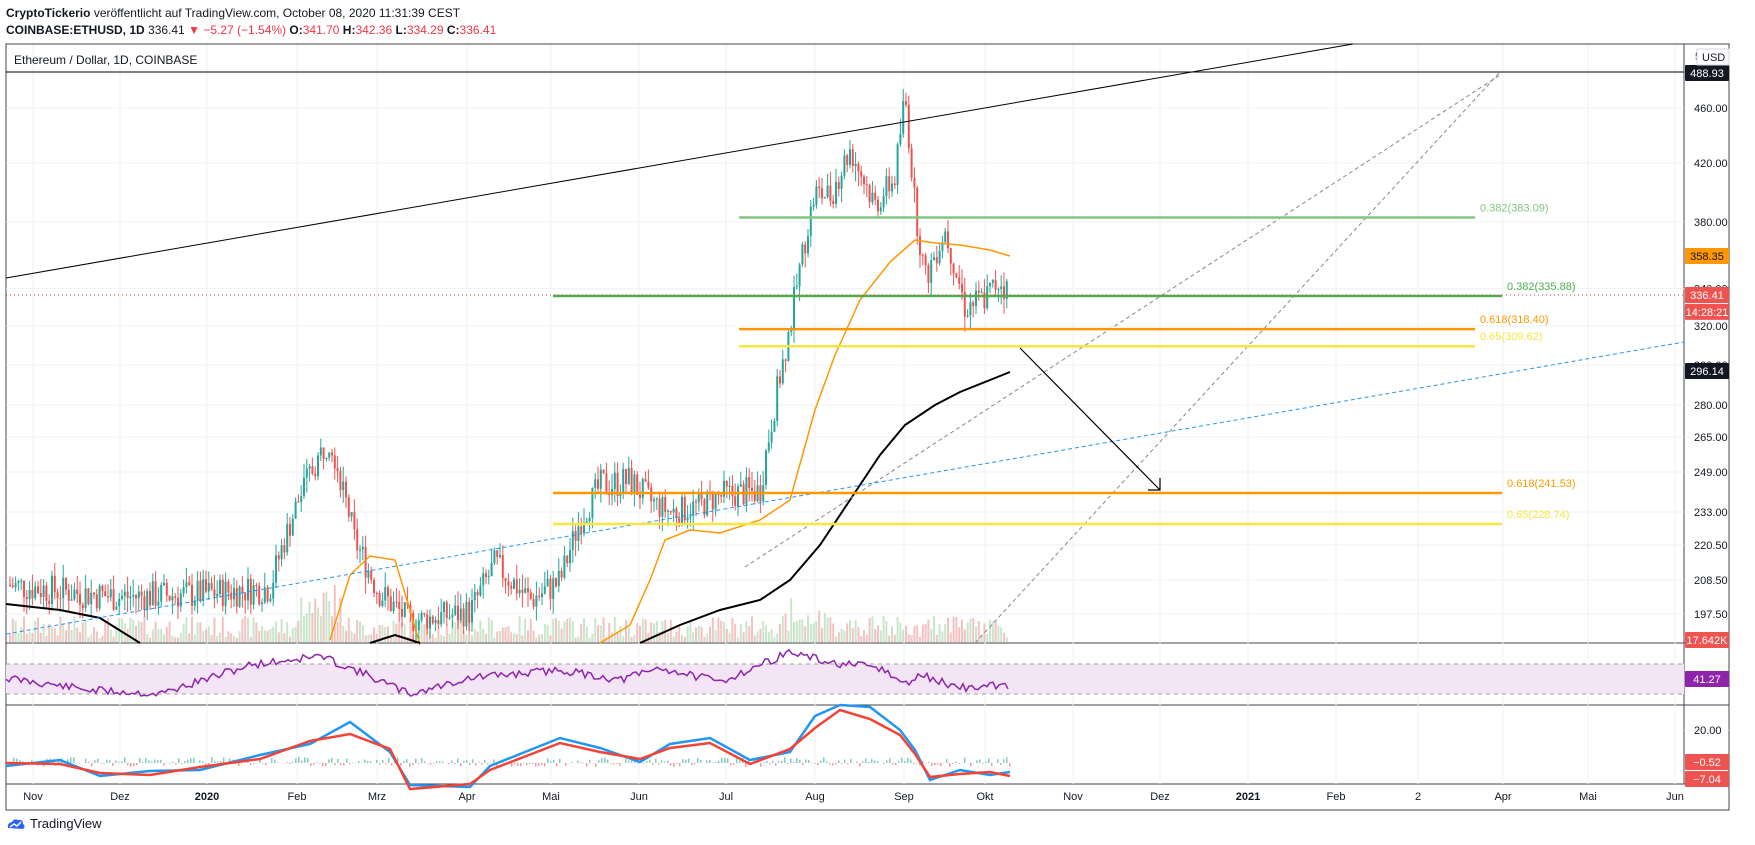 This screenshot has width=1755, height=845. What do you see at coordinates (1154, 484) in the screenshot?
I see `arrow-head-icon` at bounding box center [1154, 484].